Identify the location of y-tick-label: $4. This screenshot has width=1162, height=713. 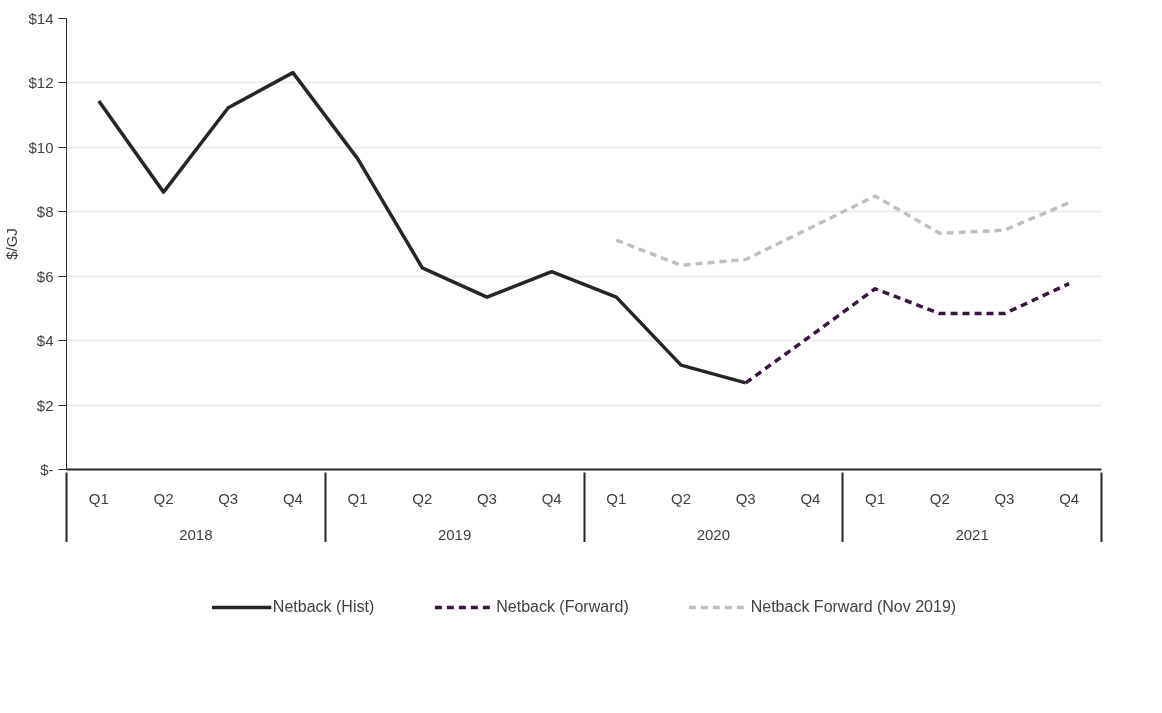
(45, 341).